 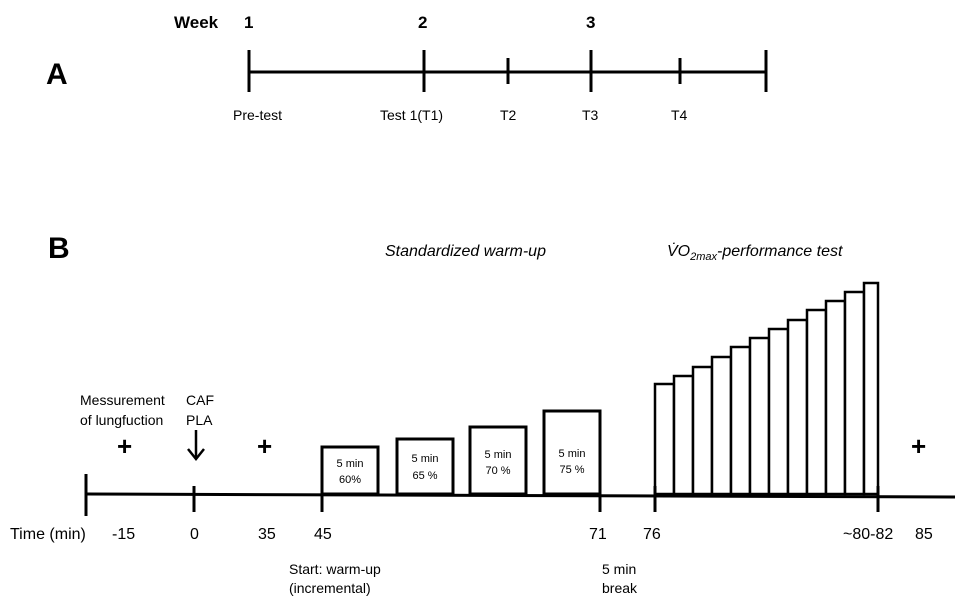 I want to click on warmup-box-1: 5 min 60%, so click(x=350, y=470).